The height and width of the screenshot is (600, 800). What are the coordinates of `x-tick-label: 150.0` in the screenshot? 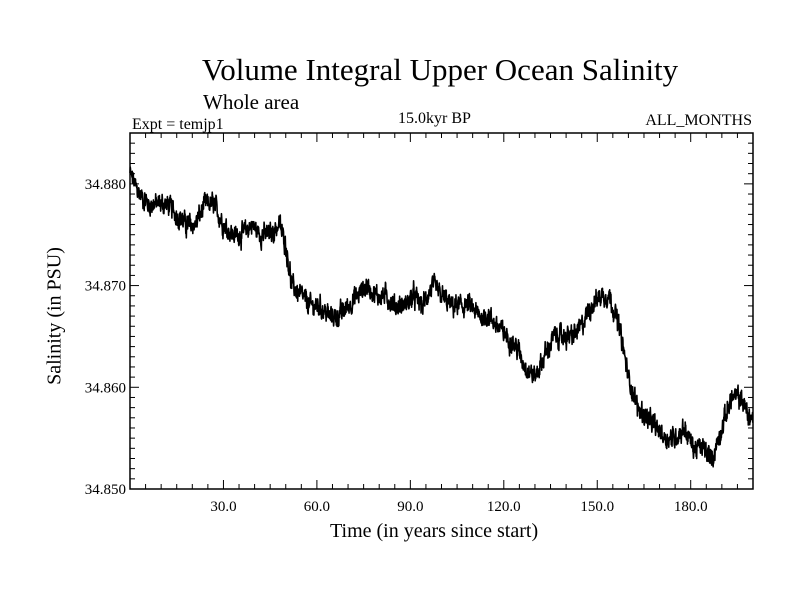 It's located at (597, 507).